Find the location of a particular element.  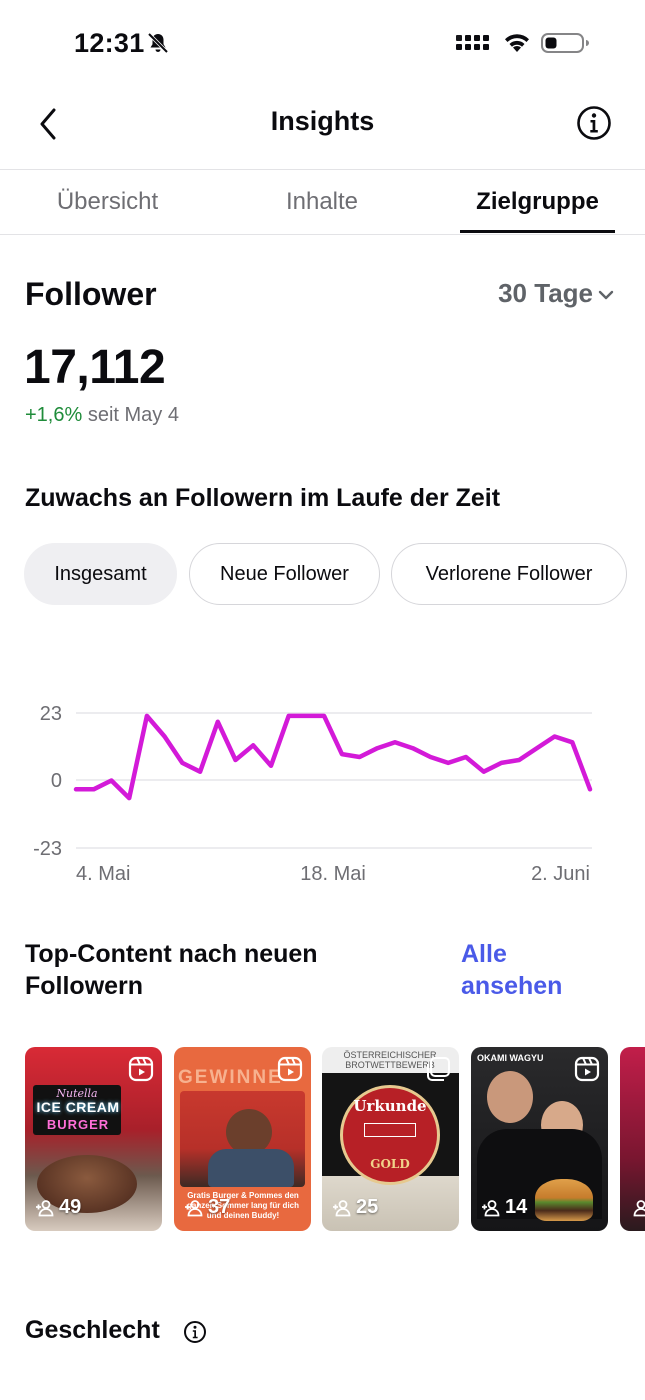

thumb-caption-top: ÖSTERREICHISCHER BROTWETTBEWERB is located at coordinates (390, 1060).